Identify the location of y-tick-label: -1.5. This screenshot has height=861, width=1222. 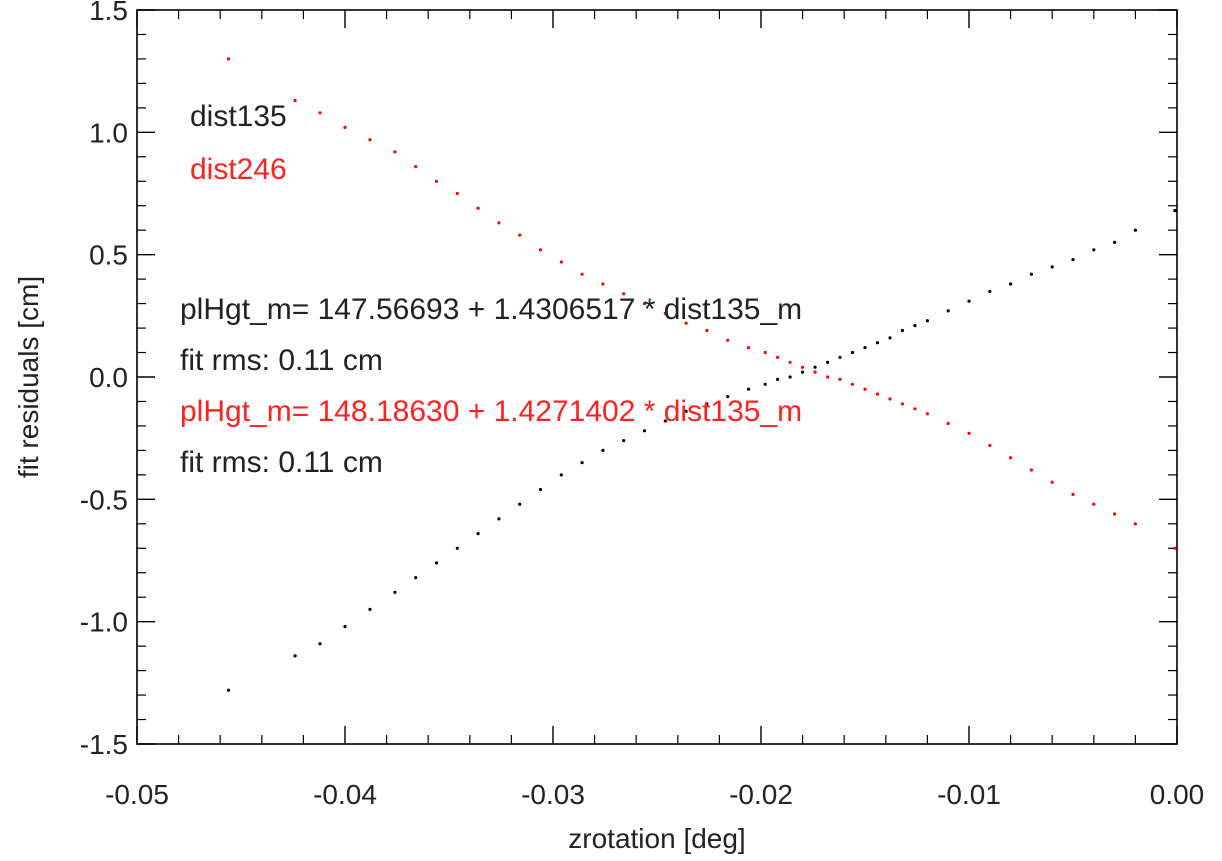
(104, 744).